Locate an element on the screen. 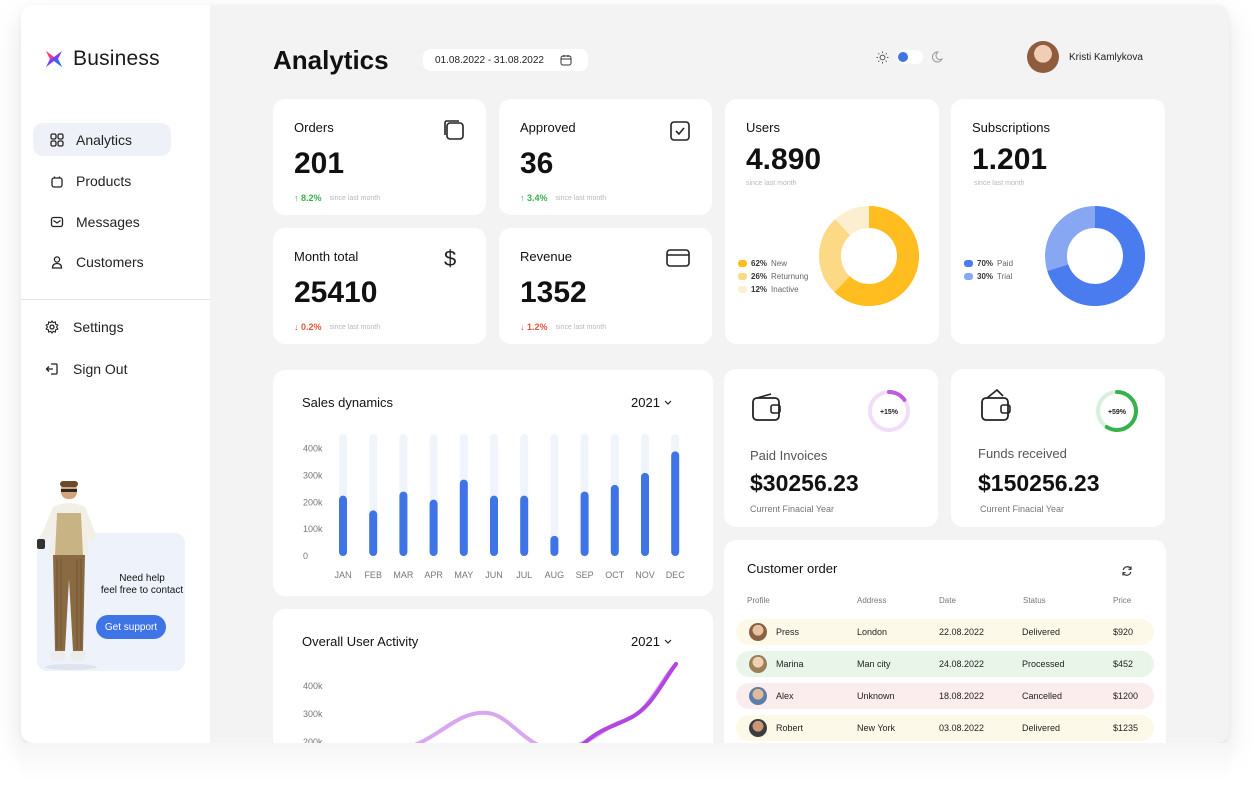  paid-invoices-ring: +15% is located at coordinates (889, 411).